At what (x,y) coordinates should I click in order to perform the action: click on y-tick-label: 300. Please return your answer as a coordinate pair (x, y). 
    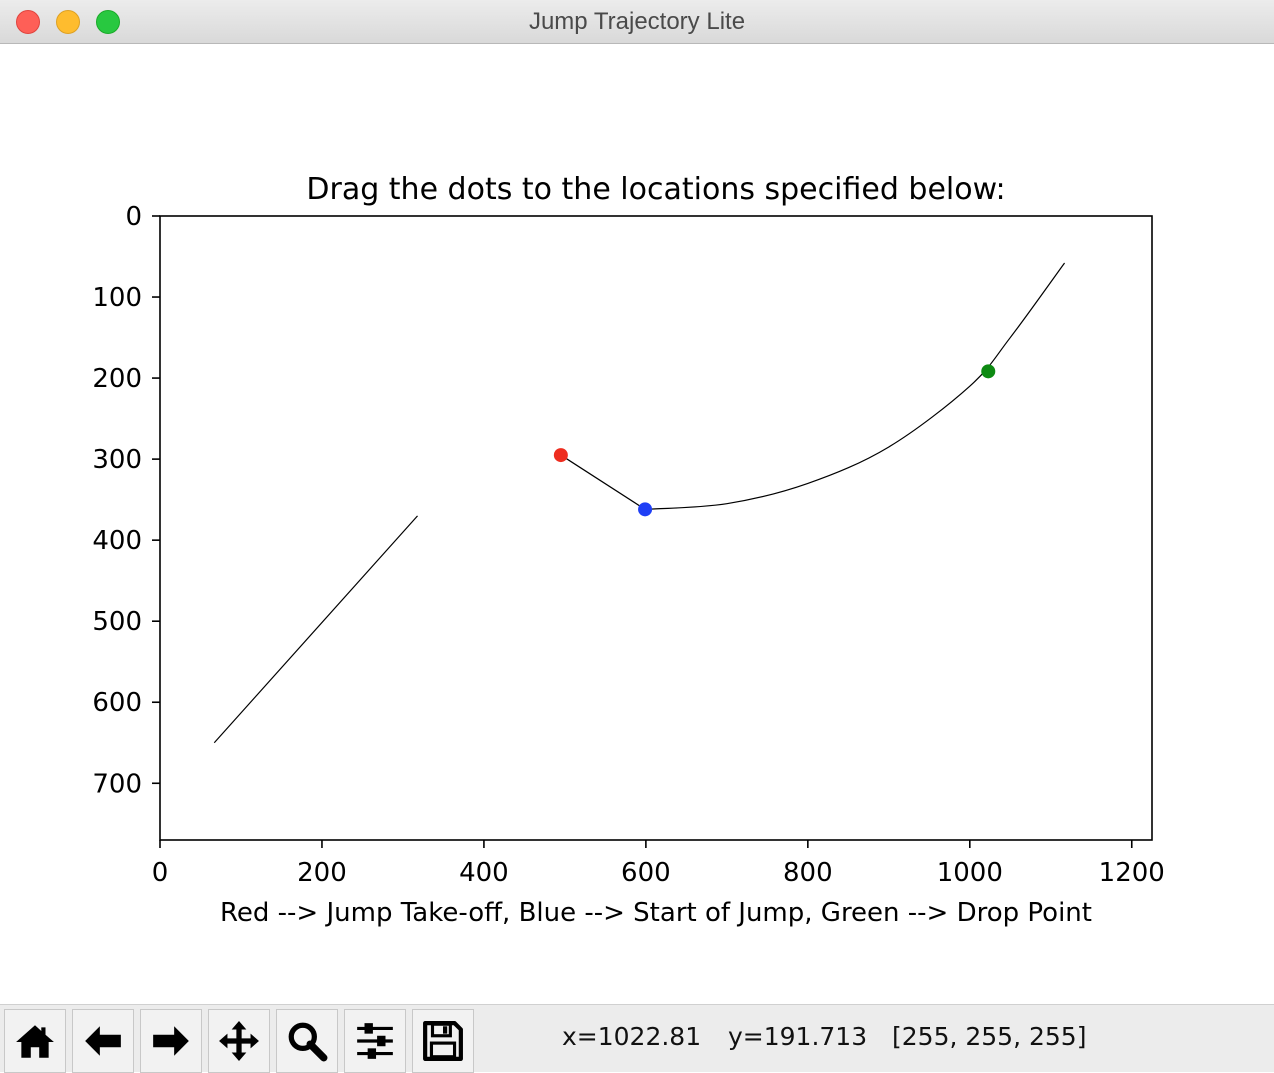
    Looking at the image, I should click on (117, 460).